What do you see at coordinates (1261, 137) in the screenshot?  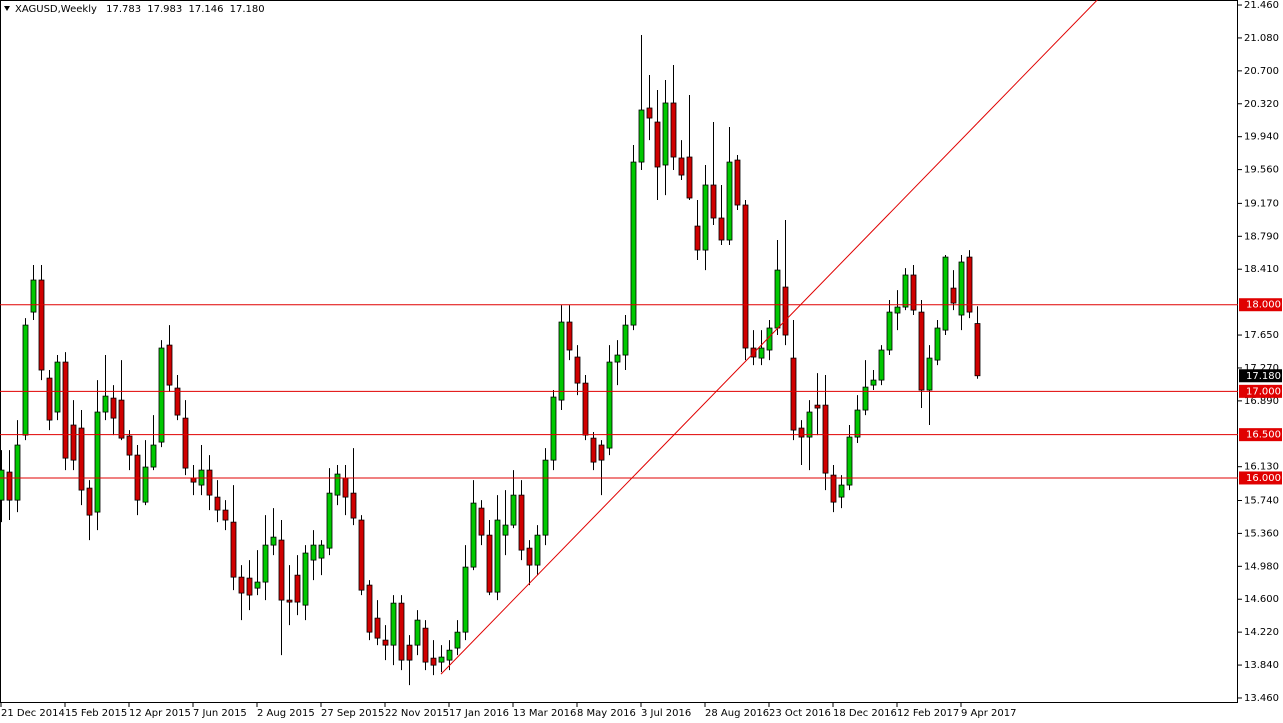 I see `y-tick-label: 19.940` at bounding box center [1261, 137].